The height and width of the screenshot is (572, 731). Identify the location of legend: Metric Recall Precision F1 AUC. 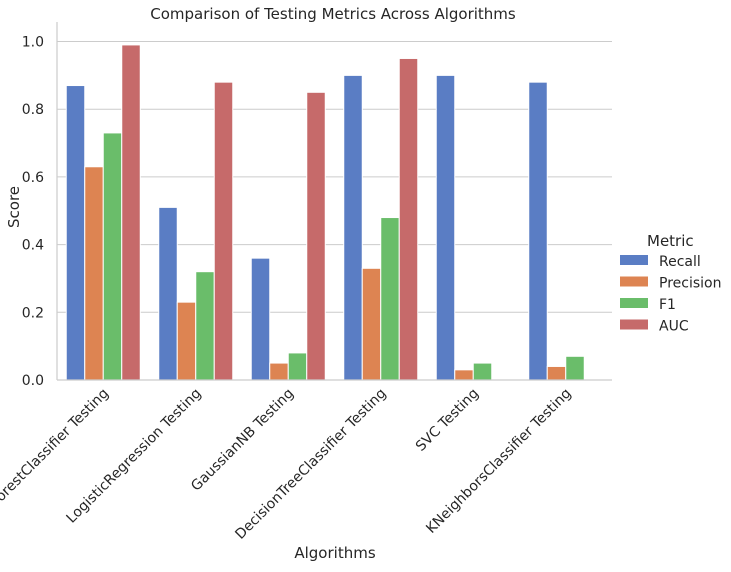
(670, 283).